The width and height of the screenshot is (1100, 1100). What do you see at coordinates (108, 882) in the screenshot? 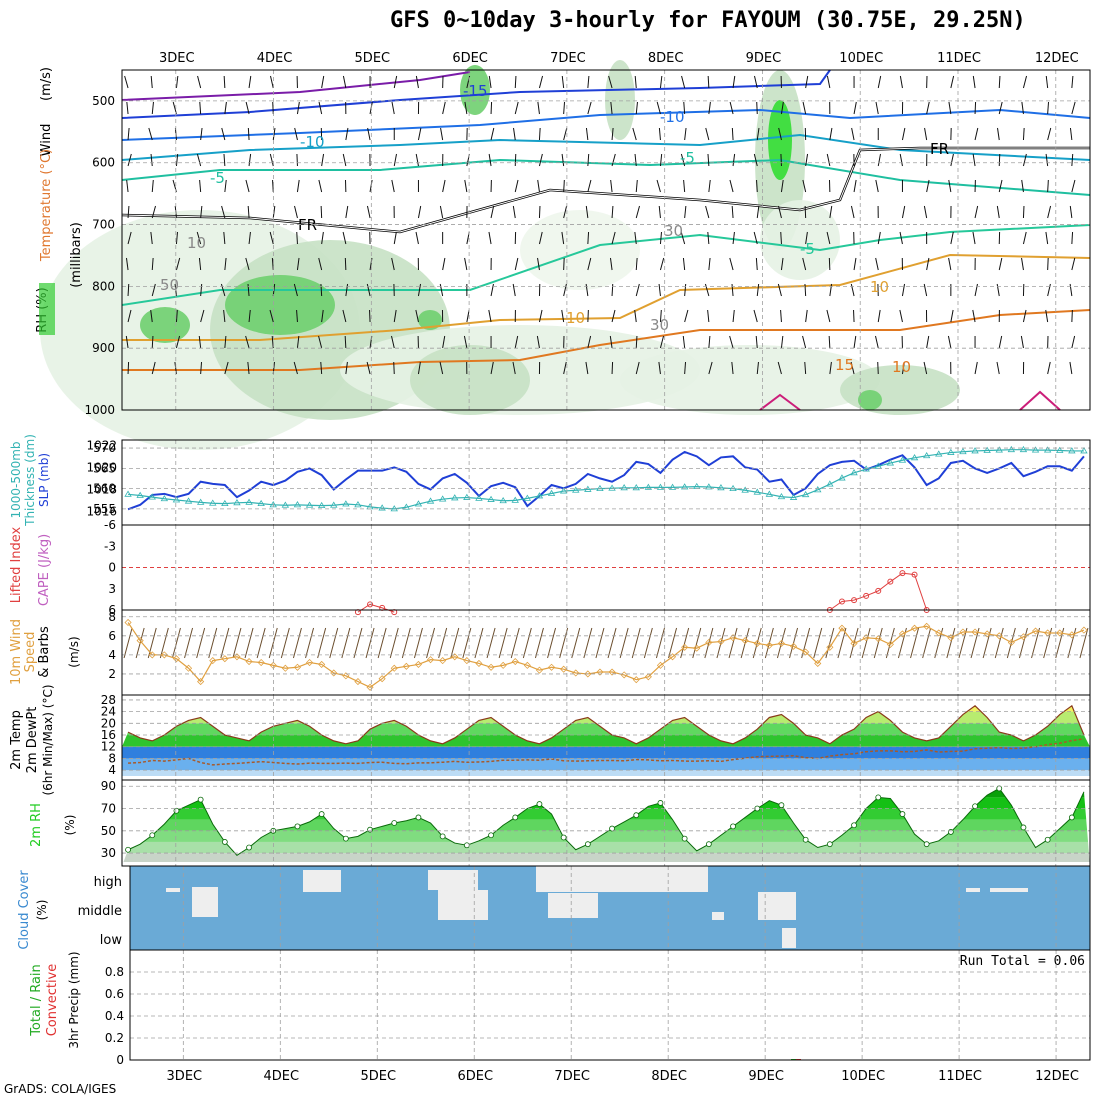
I see `cloud-level-label: high` at bounding box center [108, 882].